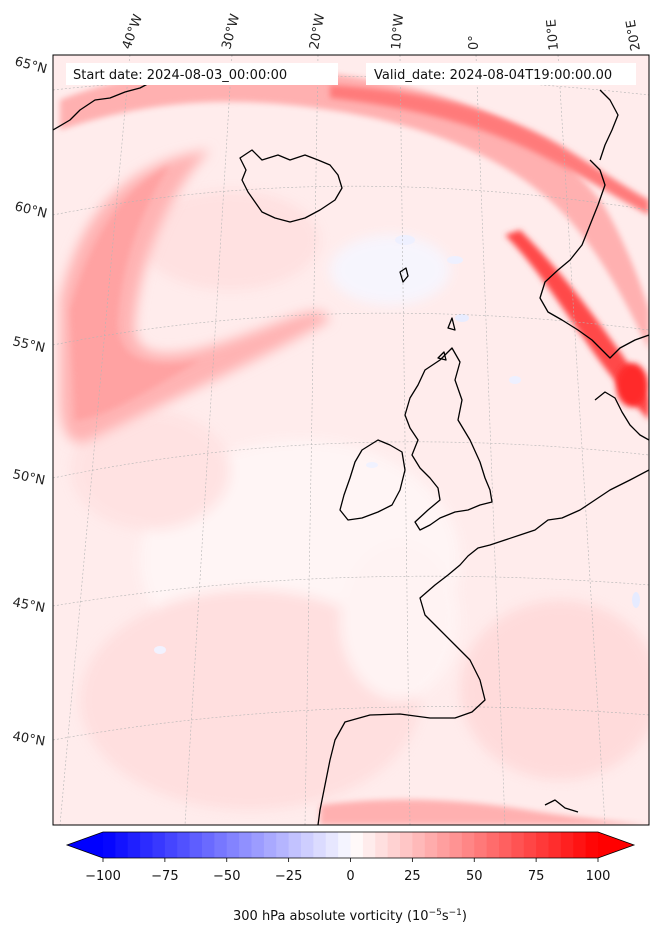 This screenshot has width=659, height=936. What do you see at coordinates (609, 125) in the screenshot?
I see `scandinavia-north-coast` at bounding box center [609, 125].